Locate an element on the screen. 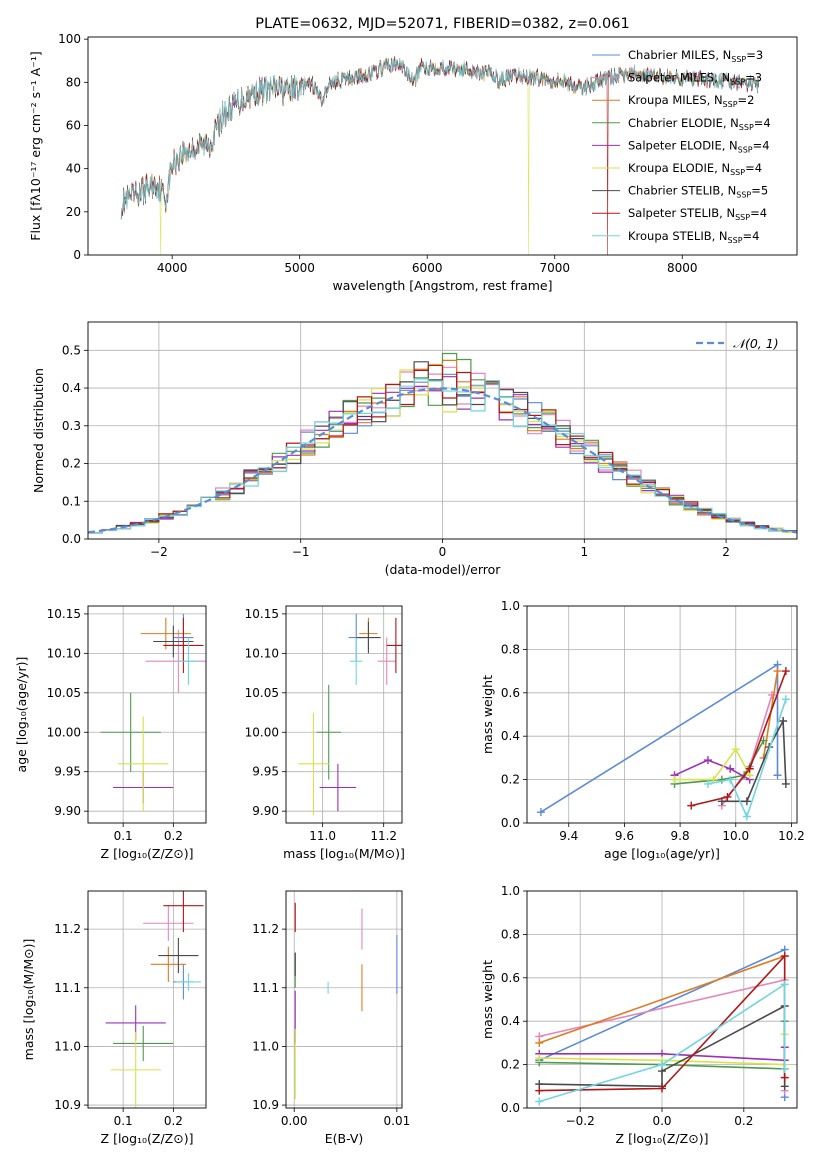 This screenshot has width=819, height=1170. residuals-x-tick-label: 2 is located at coordinates (726, 552).